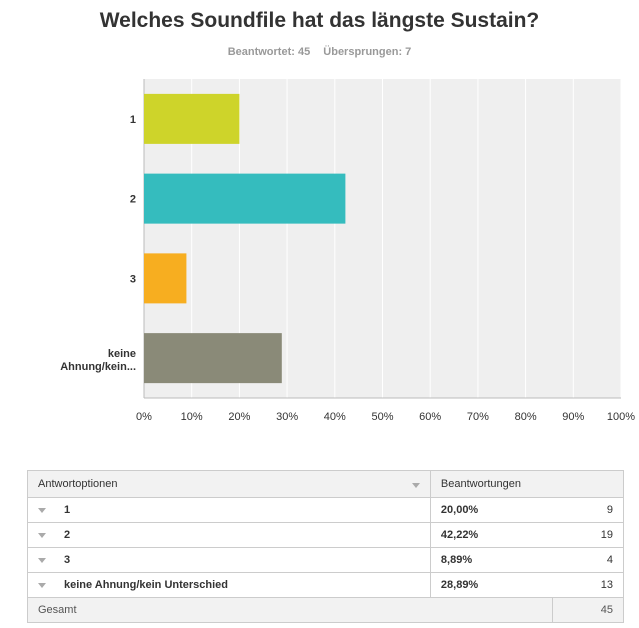  I want to click on skipped-count: Übersprungen: 7, so click(367, 52).